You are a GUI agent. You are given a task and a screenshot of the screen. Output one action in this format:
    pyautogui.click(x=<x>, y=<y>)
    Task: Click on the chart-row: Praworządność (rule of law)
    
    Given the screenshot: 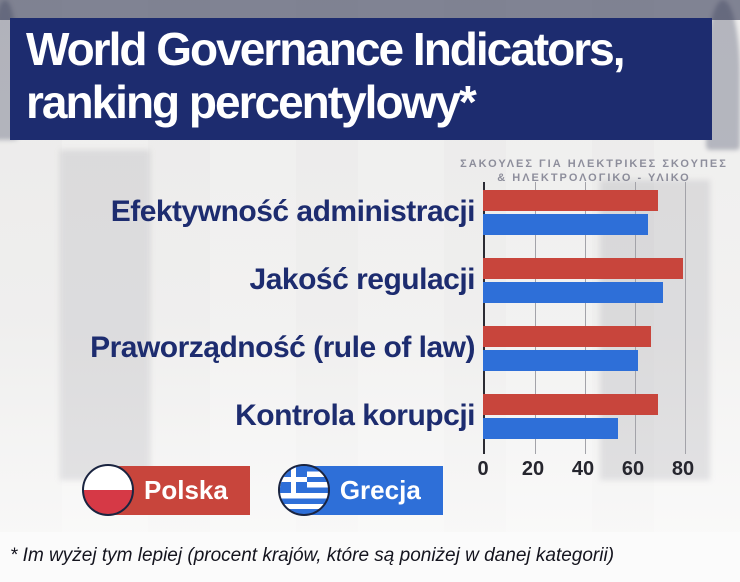 What is the action you would take?
    pyautogui.click(x=373, y=348)
    